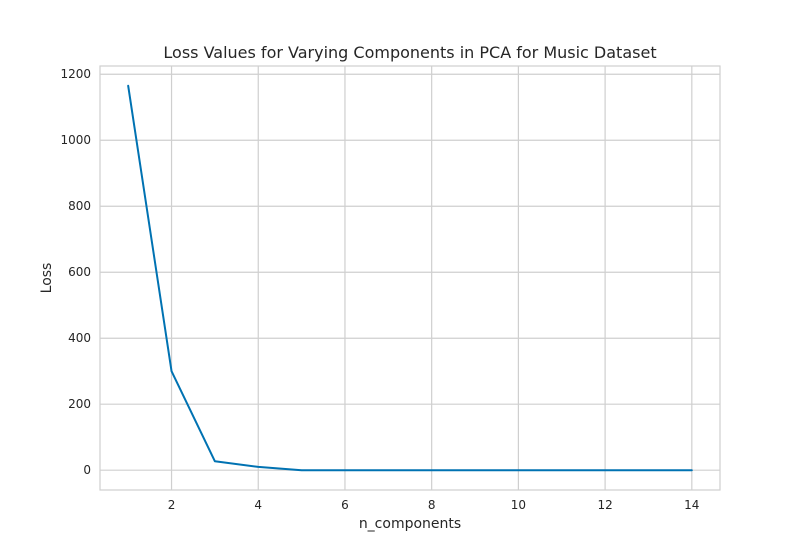  I want to click on y-tick-label: 1200, so click(75, 74).